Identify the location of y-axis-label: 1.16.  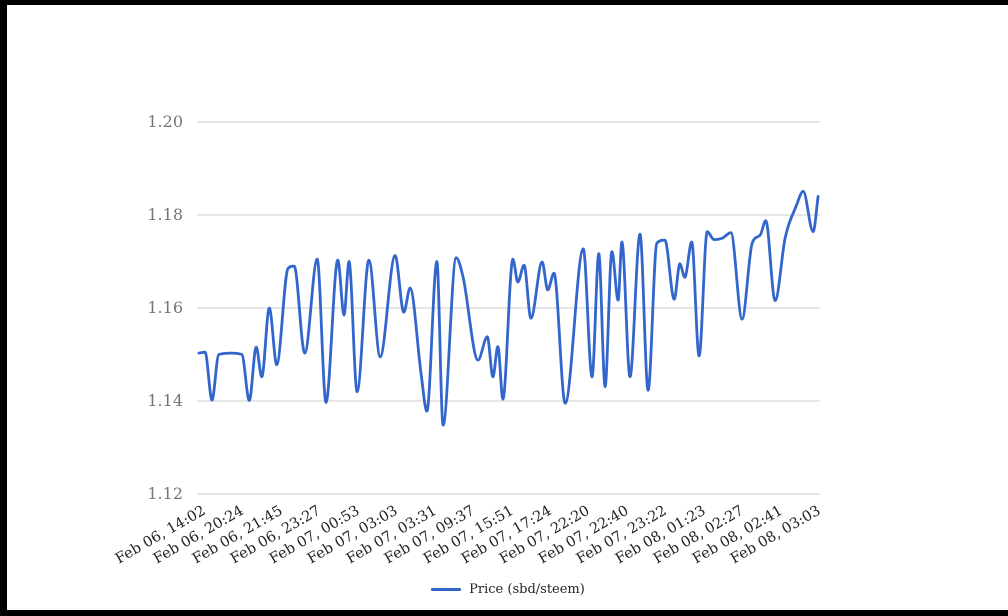
(165, 307).